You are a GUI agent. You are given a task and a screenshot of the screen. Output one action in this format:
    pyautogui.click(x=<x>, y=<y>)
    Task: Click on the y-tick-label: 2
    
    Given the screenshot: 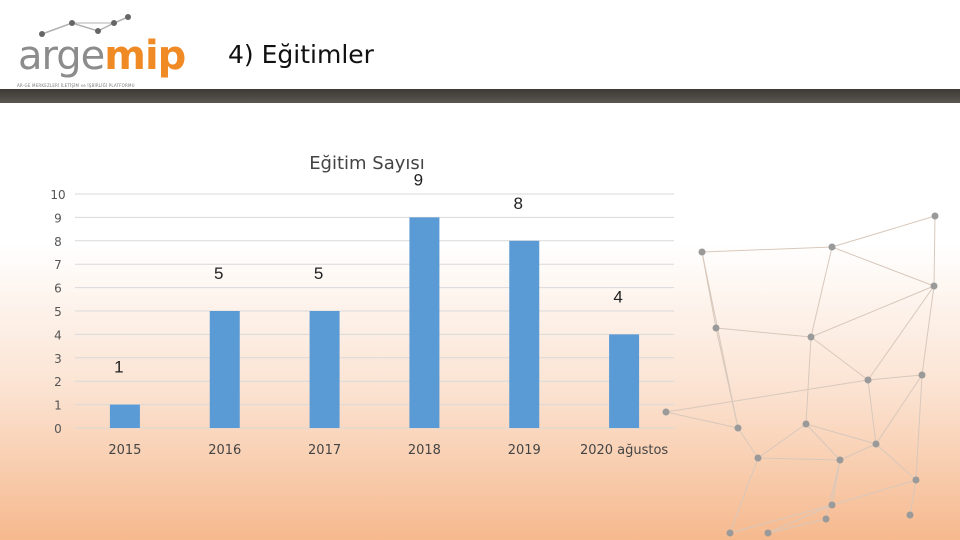 What is the action you would take?
    pyautogui.click(x=58, y=382)
    